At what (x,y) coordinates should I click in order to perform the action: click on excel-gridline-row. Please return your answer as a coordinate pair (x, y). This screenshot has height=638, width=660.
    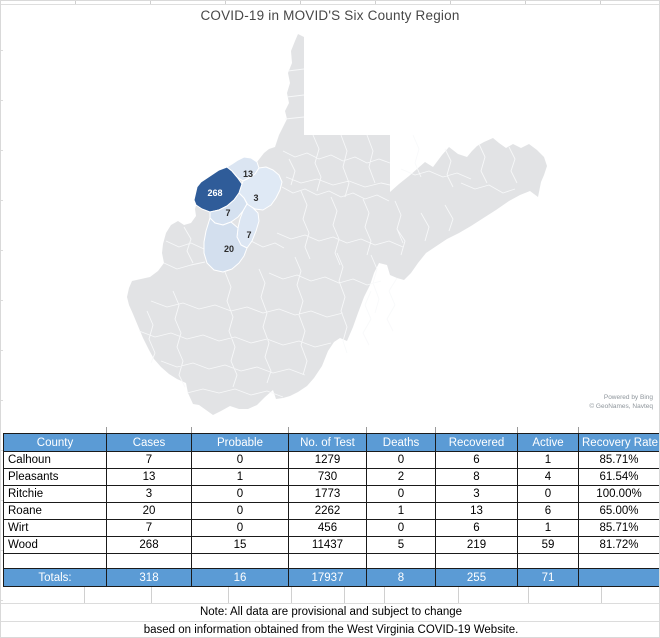
    Looking at the image, I should click on (330, 595).